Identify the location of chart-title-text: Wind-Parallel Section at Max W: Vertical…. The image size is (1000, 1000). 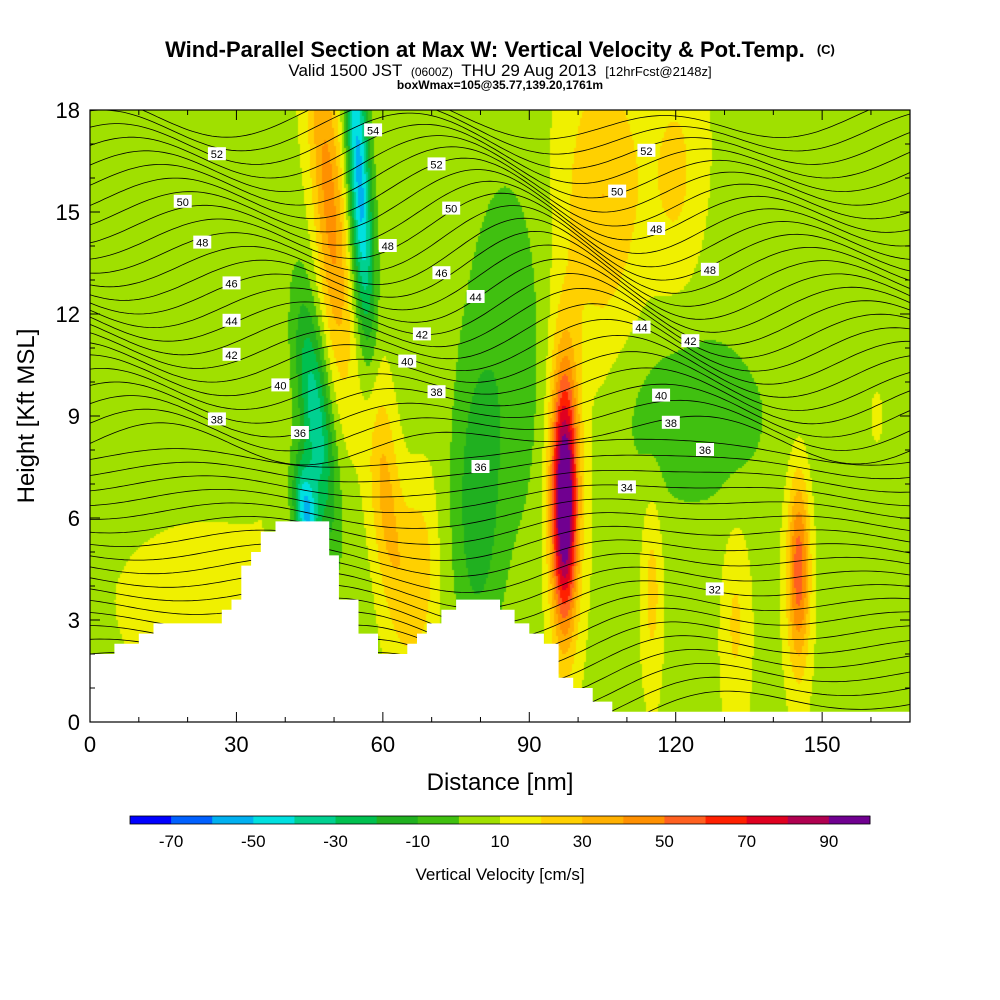
(485, 49).